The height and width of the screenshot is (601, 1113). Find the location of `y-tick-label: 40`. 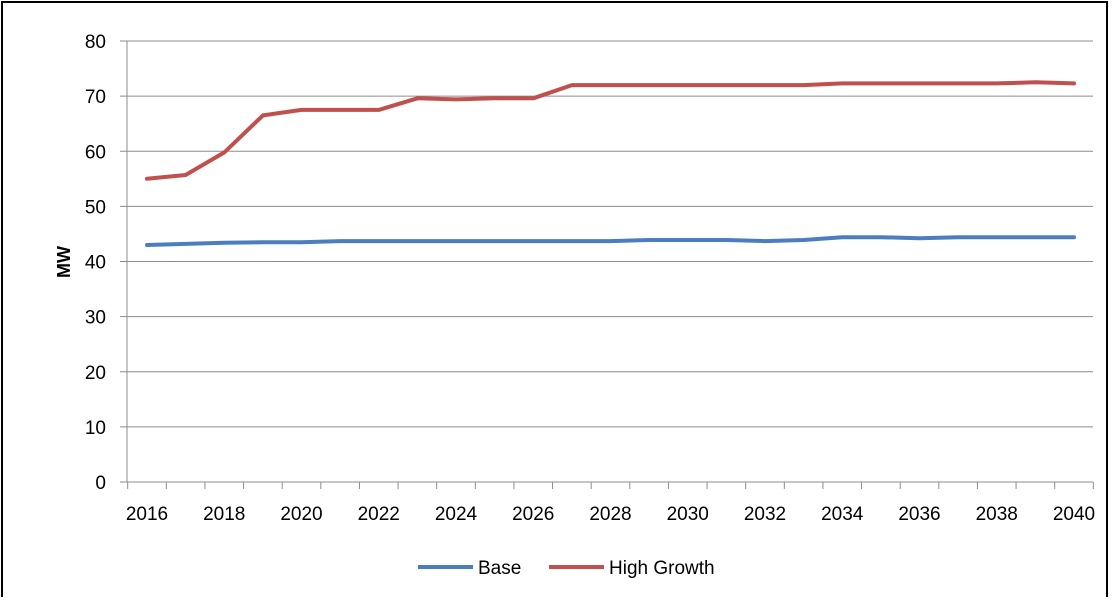

y-tick-label: 40 is located at coordinates (95, 263).